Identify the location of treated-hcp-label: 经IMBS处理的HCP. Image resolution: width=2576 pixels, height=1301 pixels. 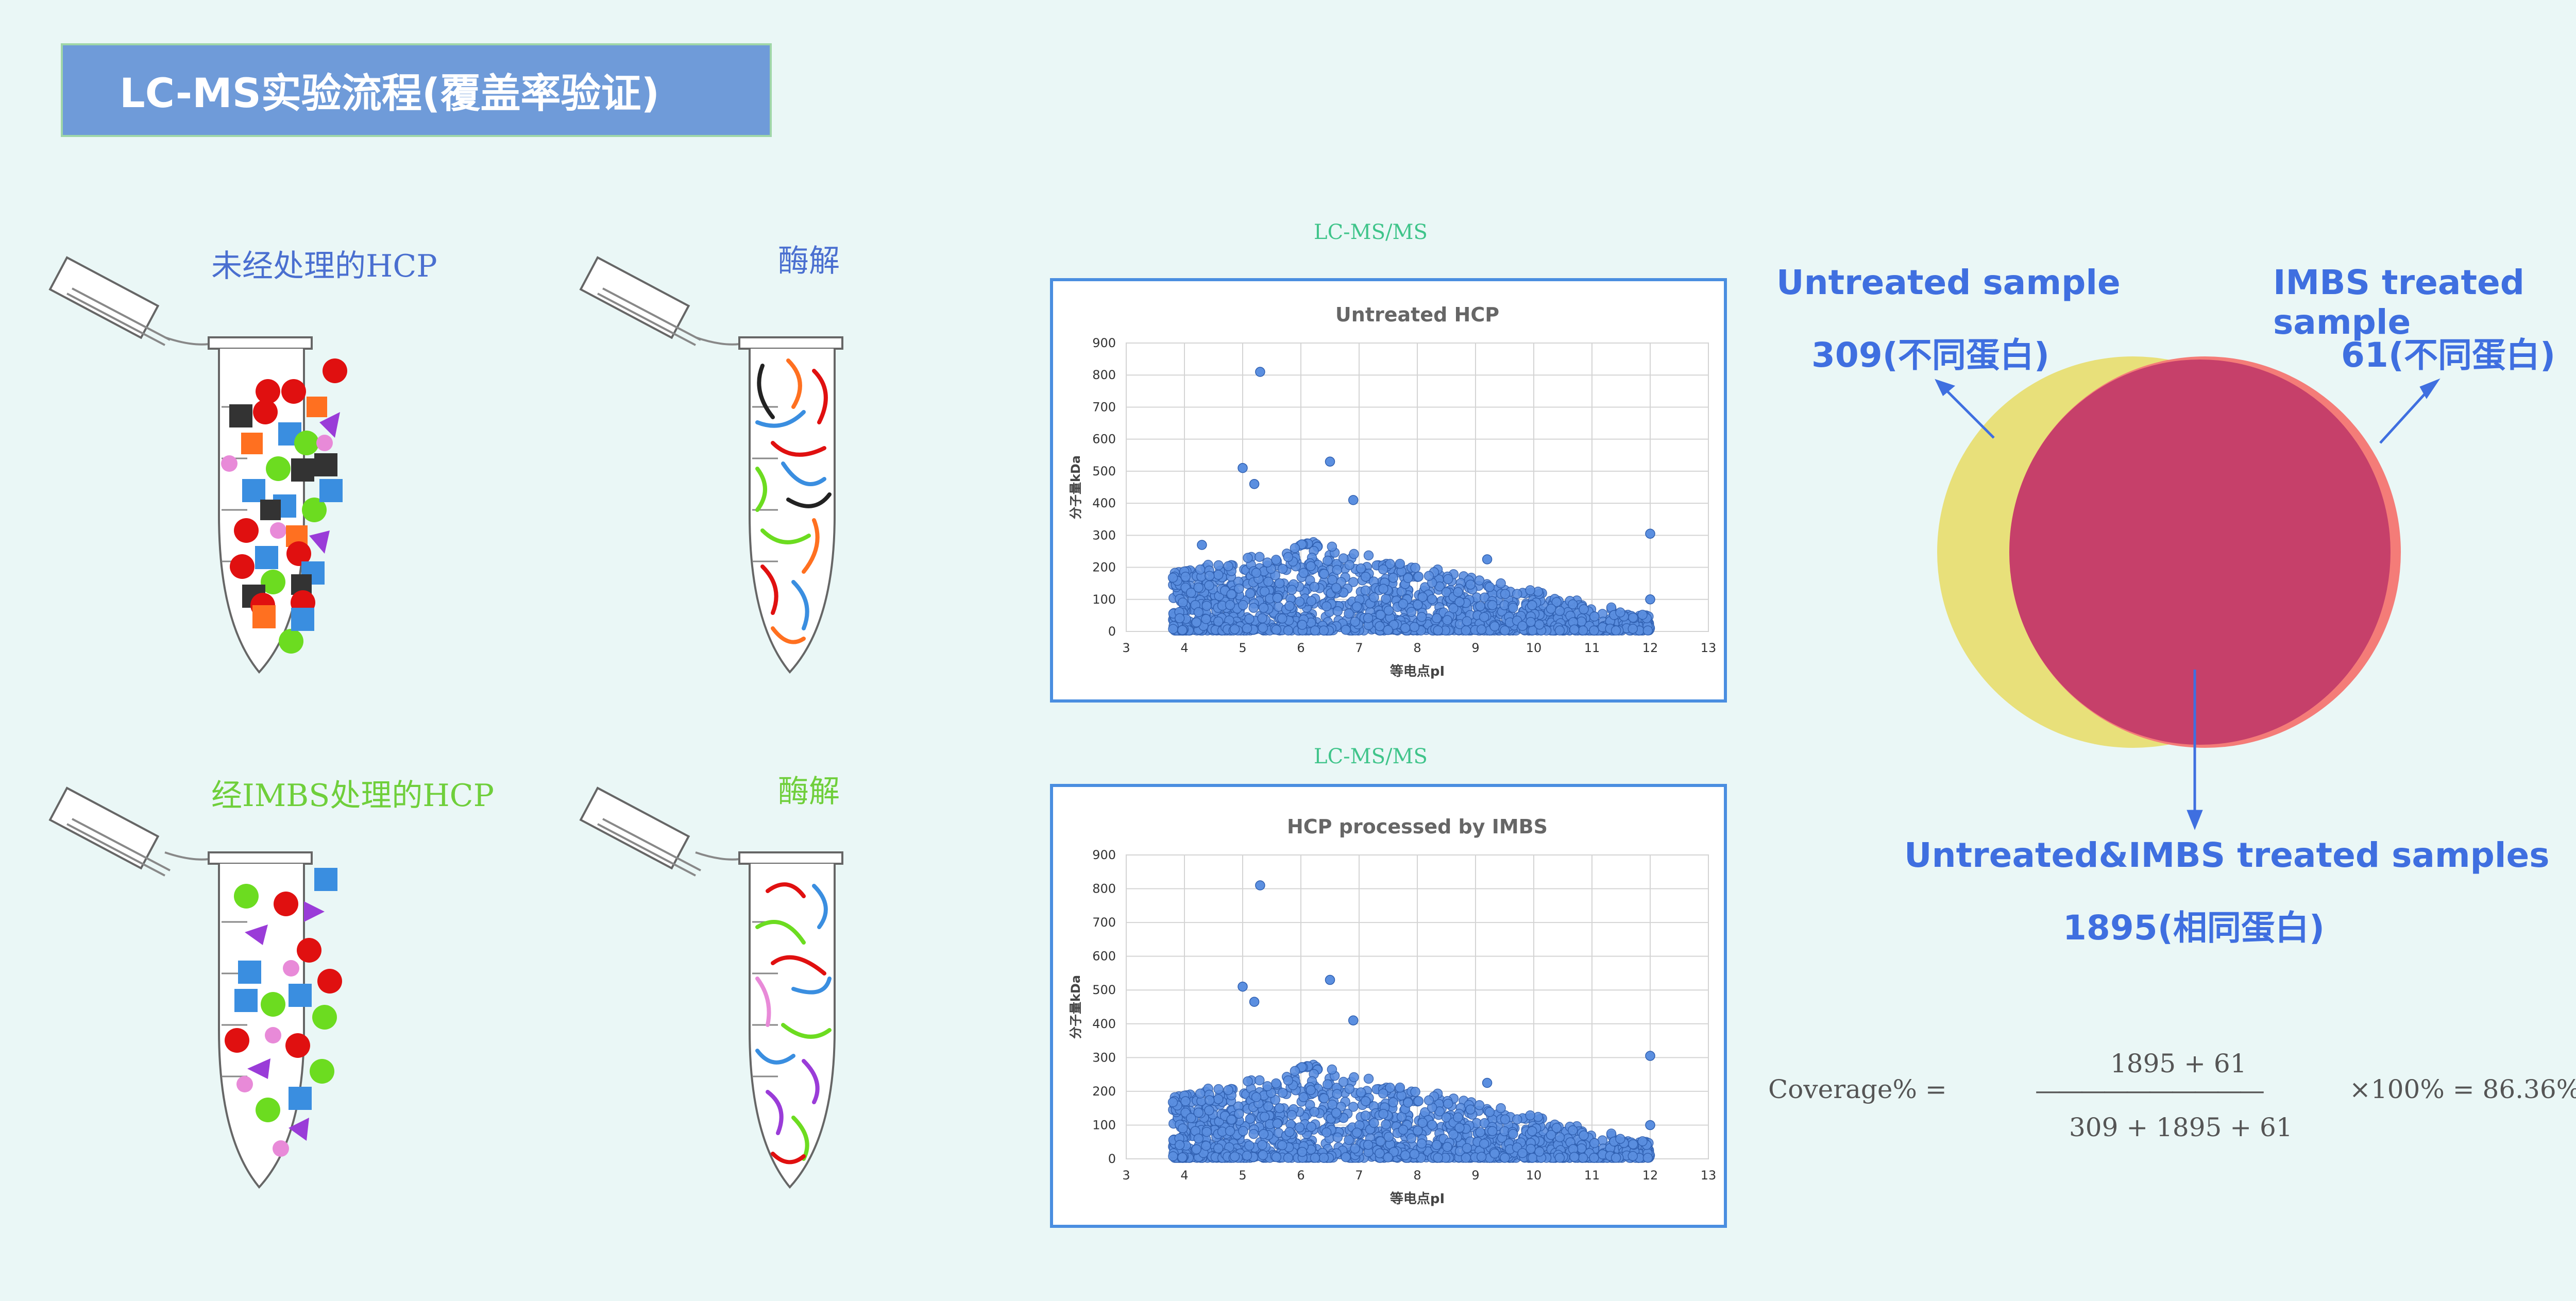
(352, 796).